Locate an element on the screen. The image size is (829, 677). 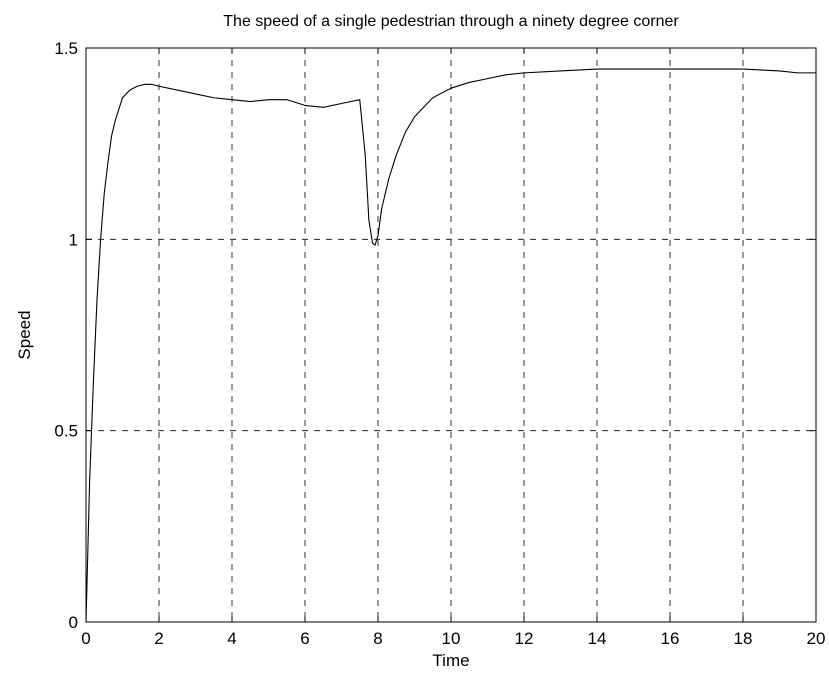
x-tick-label: 10 is located at coordinates (451, 638).